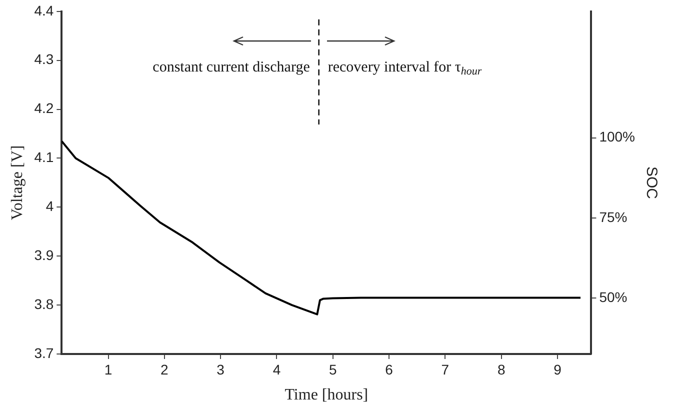 The height and width of the screenshot is (411, 678). What do you see at coordinates (108, 369) in the screenshot?
I see `x-tick-label: 1` at bounding box center [108, 369].